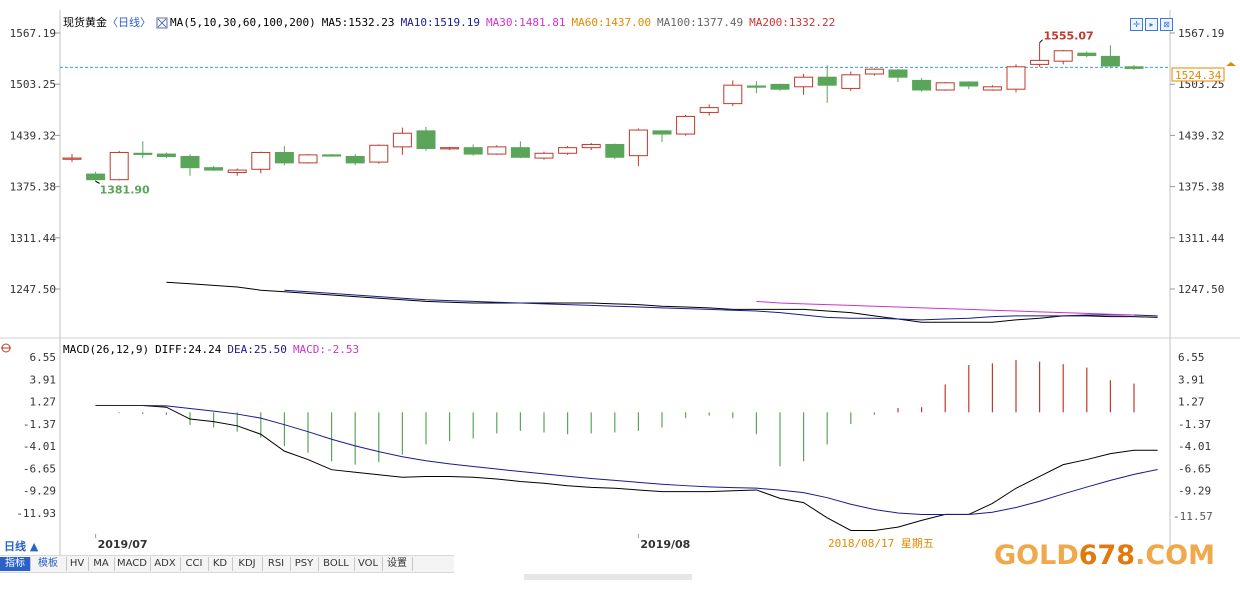 The height and width of the screenshot is (596, 1240). Describe the element at coordinates (665, 544) in the screenshot. I see `x-tick-label: 2019/08` at that location.